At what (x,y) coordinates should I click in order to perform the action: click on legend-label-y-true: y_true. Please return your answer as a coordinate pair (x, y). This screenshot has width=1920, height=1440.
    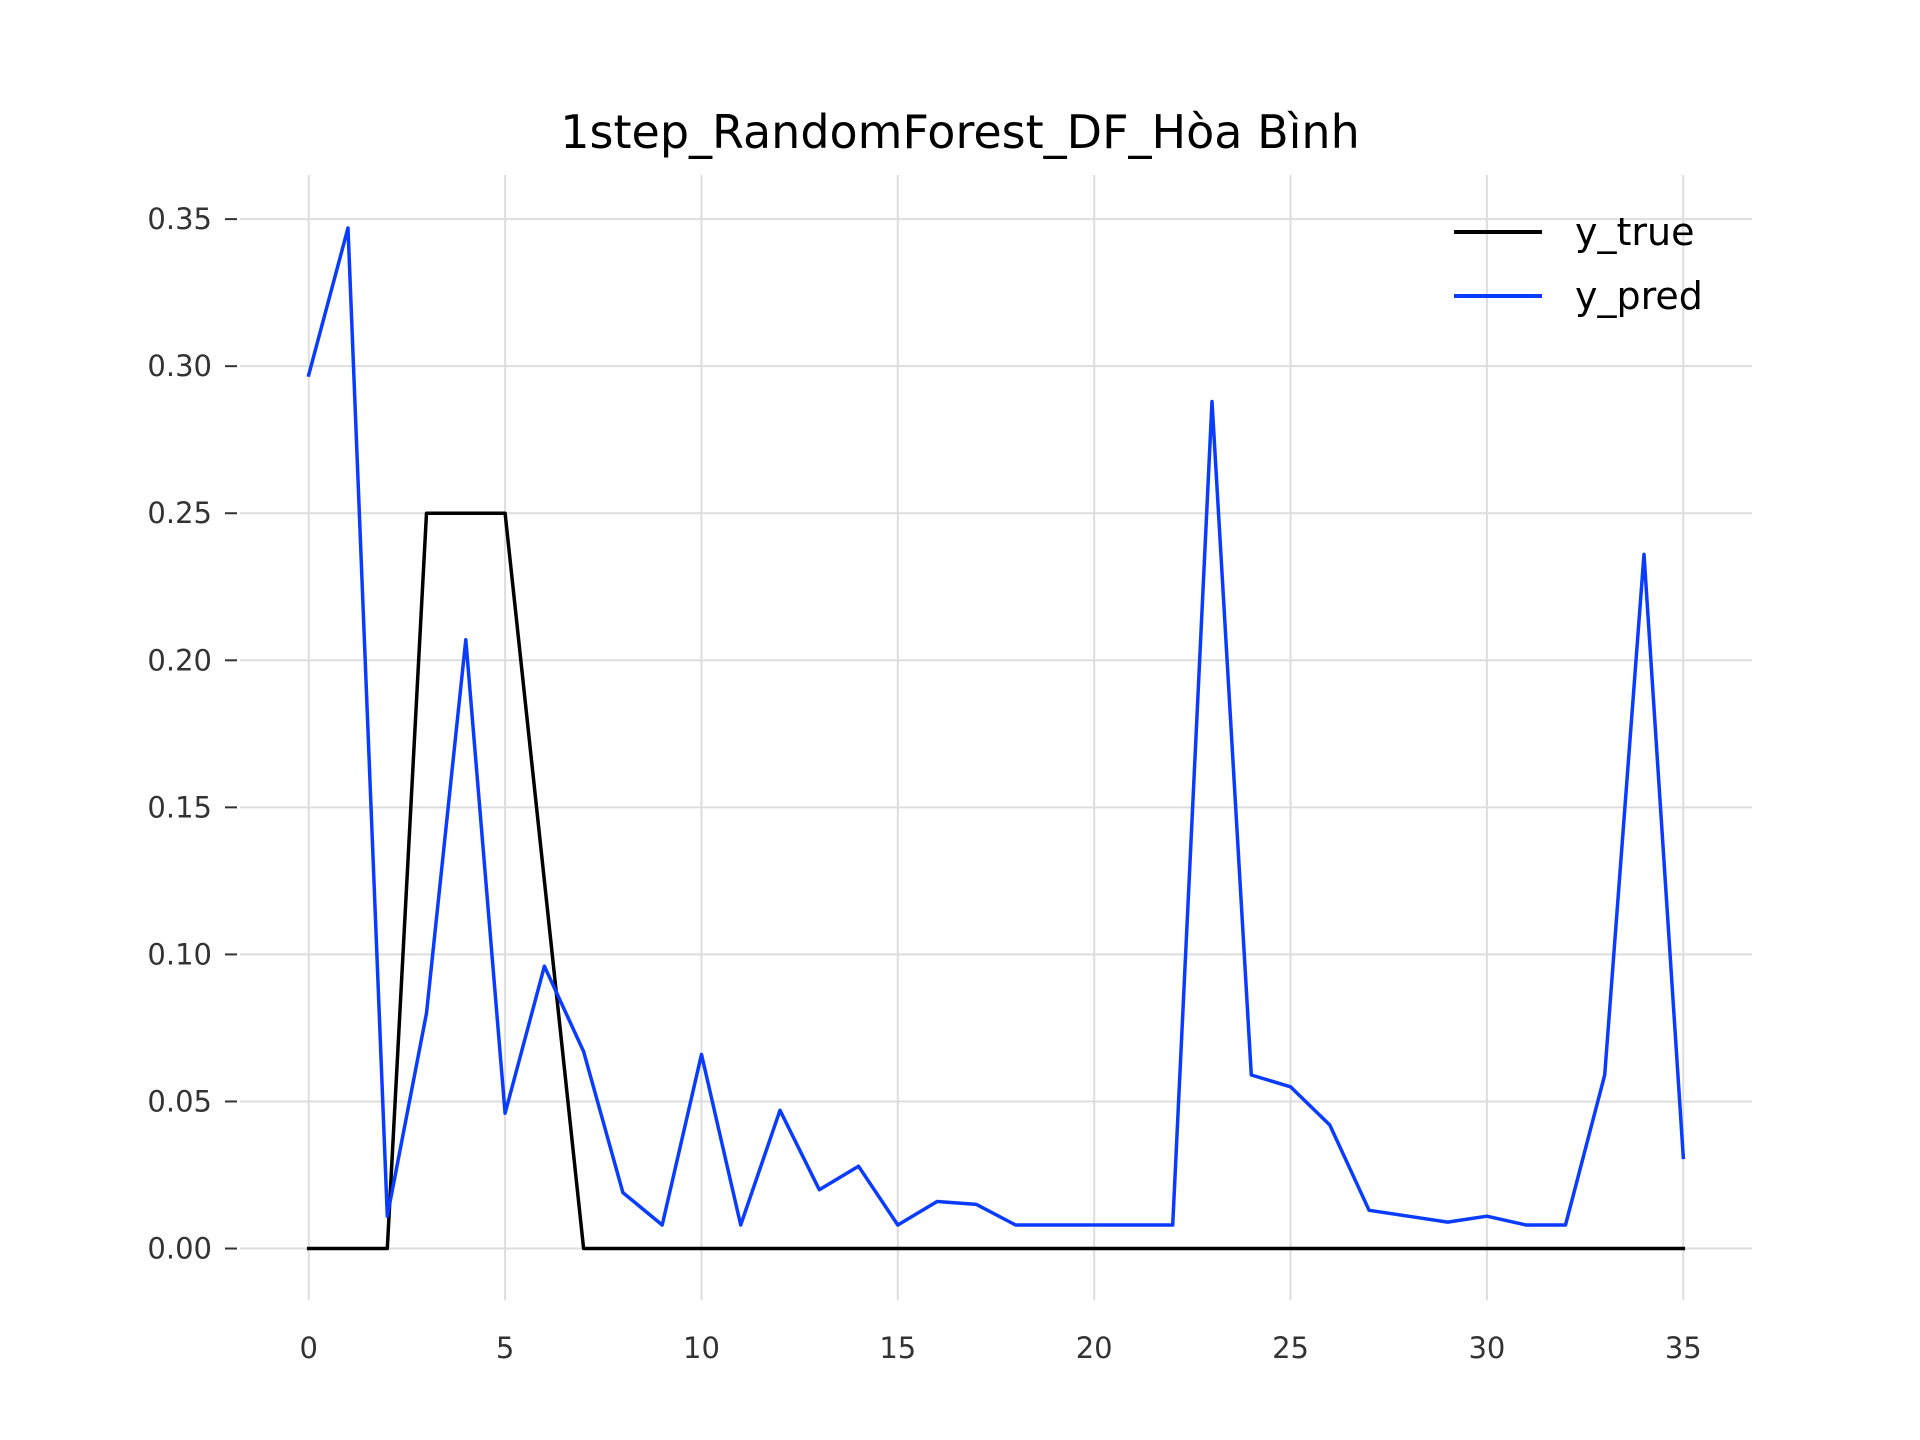
    Looking at the image, I should click on (1634, 232).